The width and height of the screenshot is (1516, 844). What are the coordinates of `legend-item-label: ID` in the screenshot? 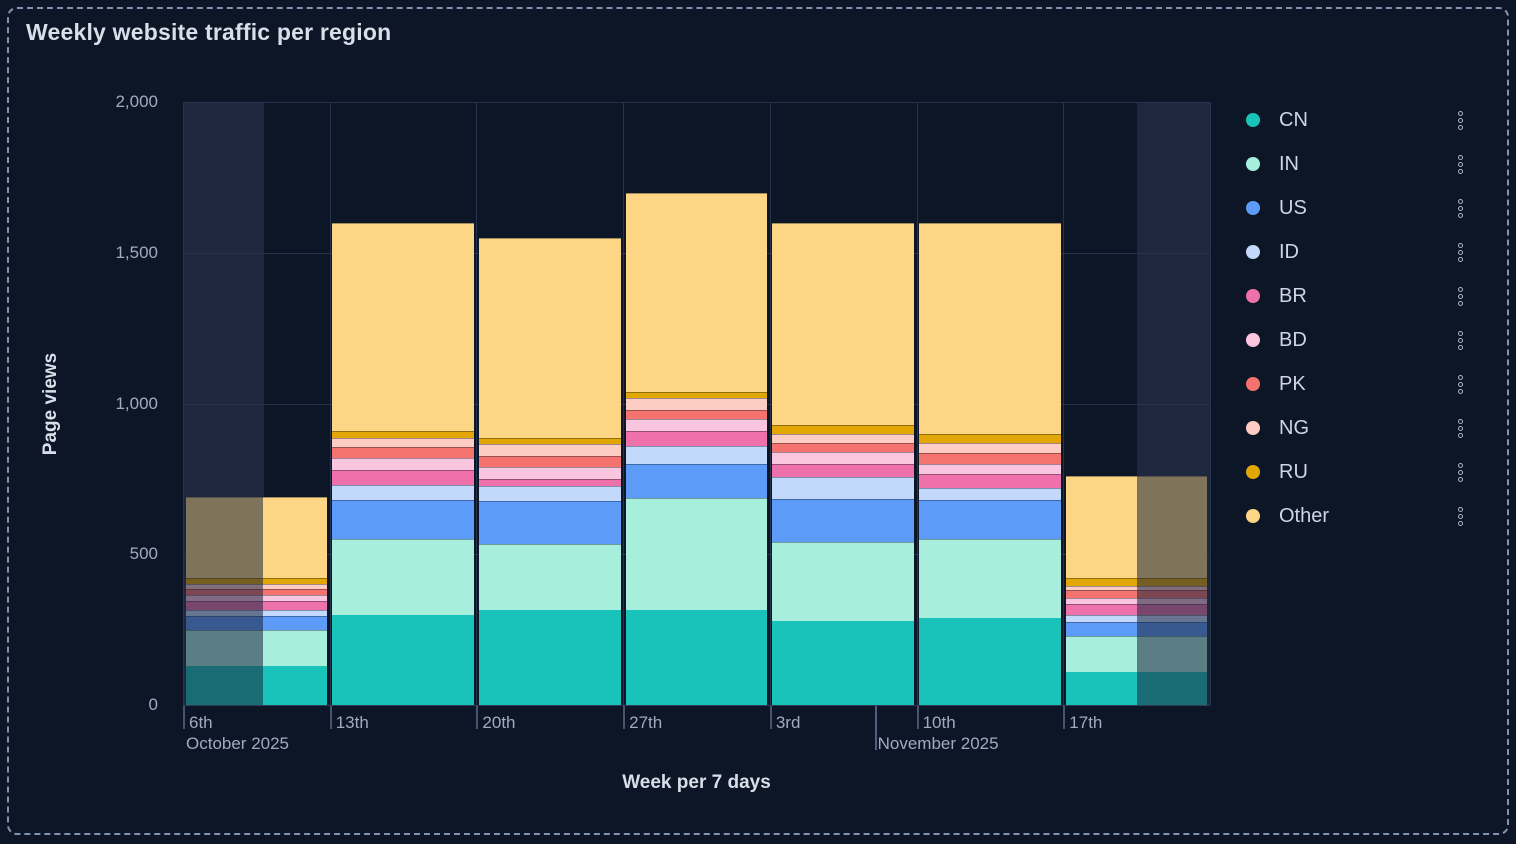 It's located at (1289, 251).